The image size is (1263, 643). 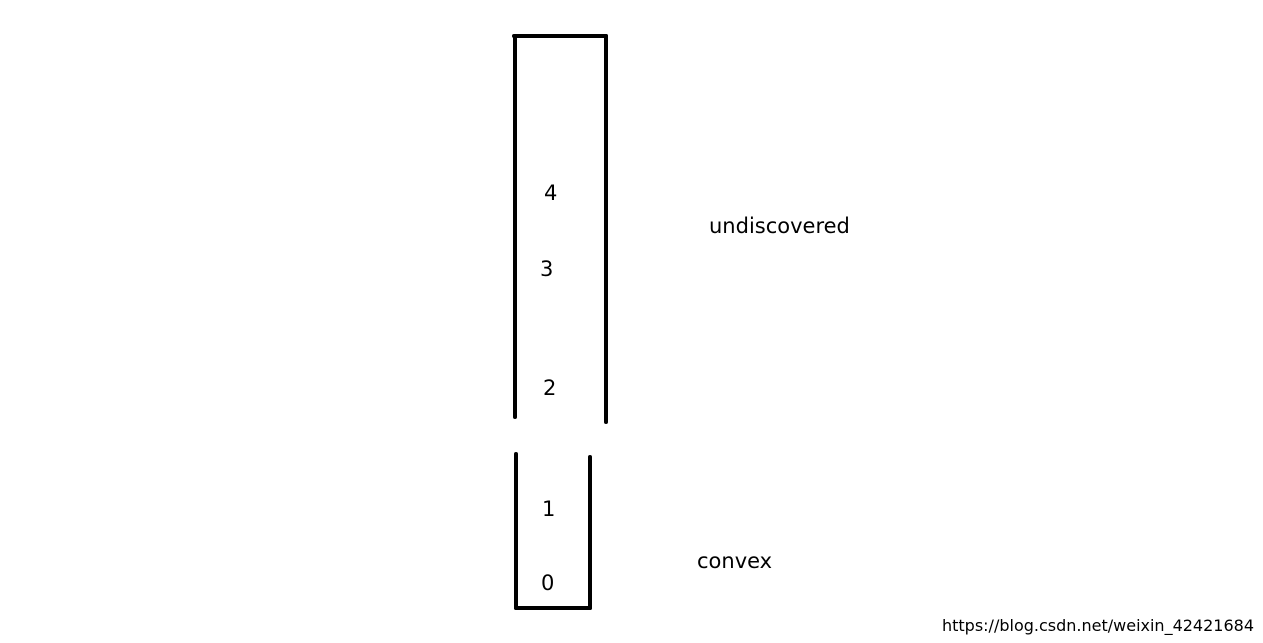 What do you see at coordinates (560, 229) in the screenshot?
I see `undiscovered-stack` at bounding box center [560, 229].